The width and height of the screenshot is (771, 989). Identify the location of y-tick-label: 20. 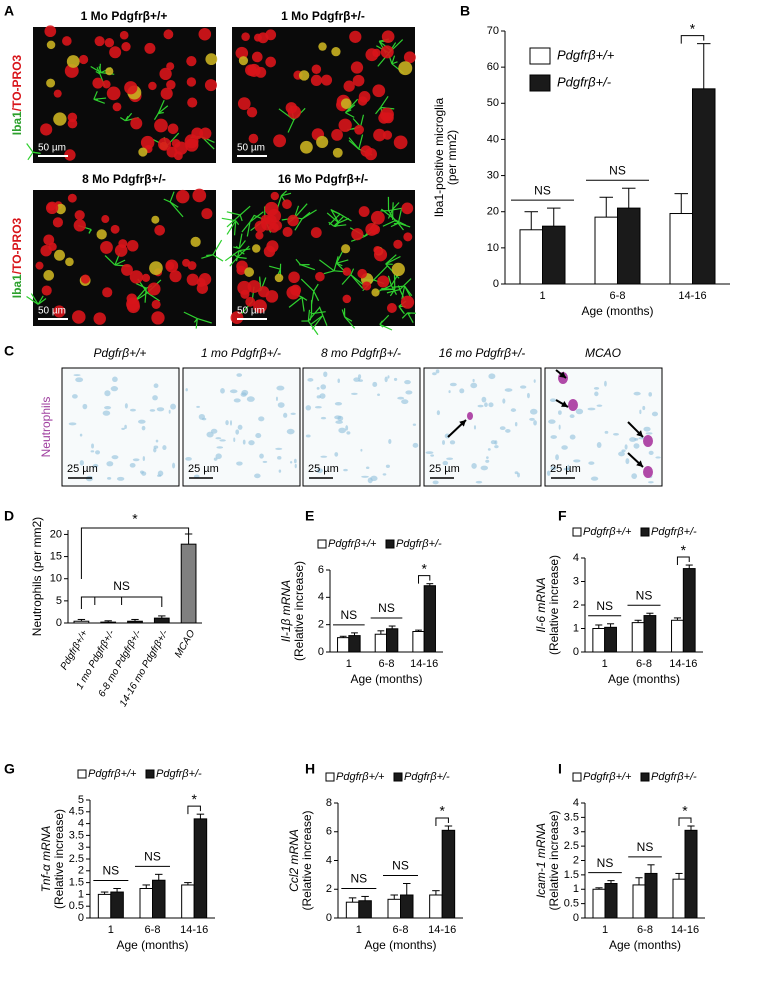
(493, 212).